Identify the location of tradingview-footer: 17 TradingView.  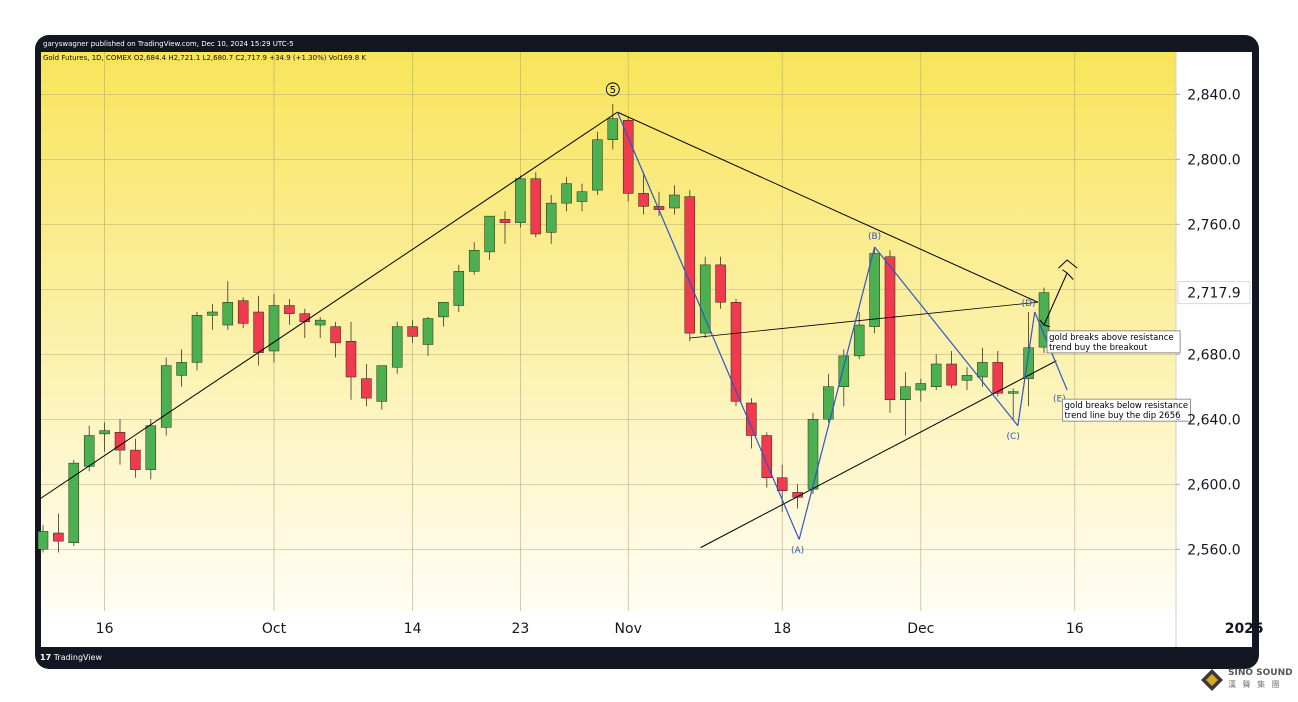
(71, 657).